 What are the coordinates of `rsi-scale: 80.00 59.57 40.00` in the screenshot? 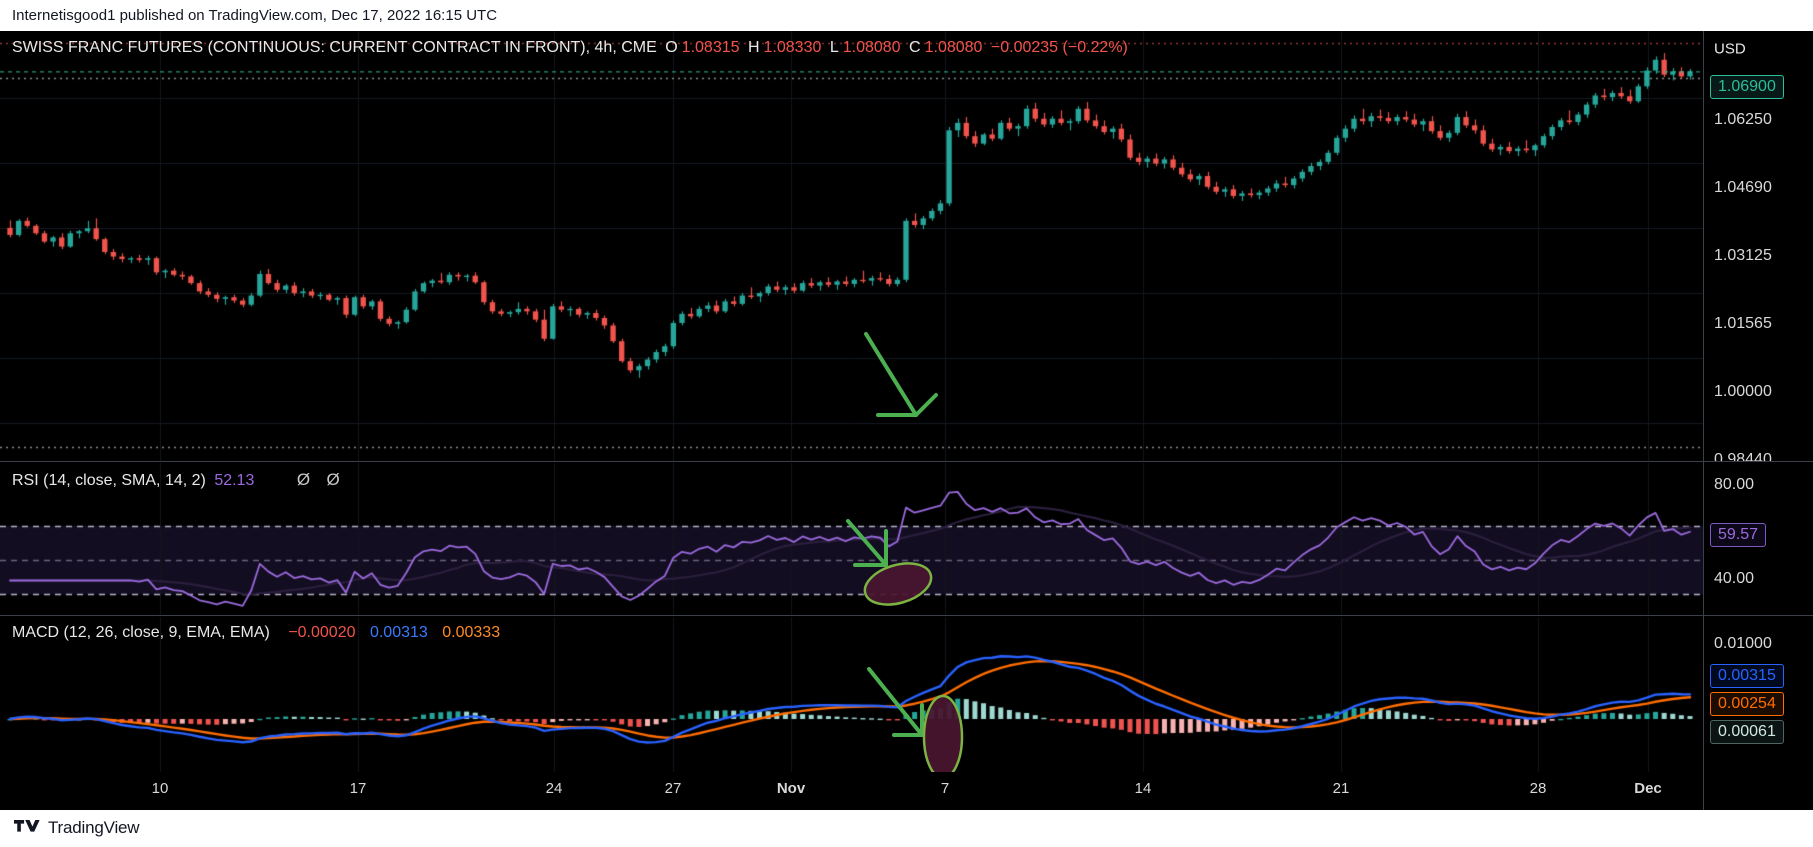 It's located at (1758, 539).